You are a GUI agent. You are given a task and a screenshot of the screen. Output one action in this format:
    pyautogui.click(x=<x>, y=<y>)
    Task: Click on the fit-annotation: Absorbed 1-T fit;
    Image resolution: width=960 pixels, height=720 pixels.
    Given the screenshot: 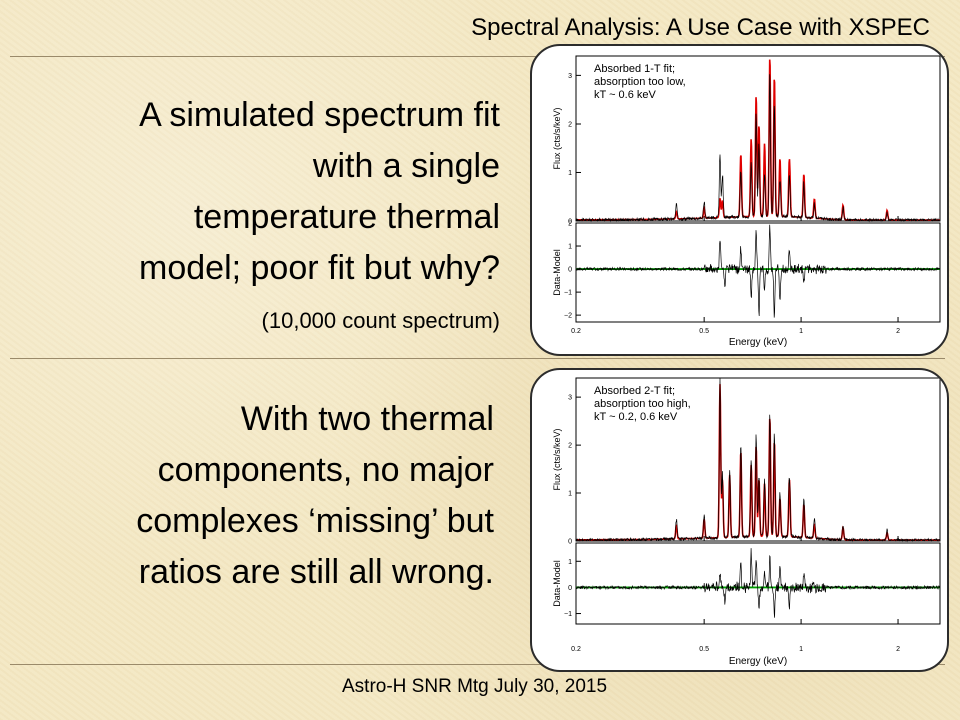 What is the action you would take?
    pyautogui.click(x=634, y=69)
    